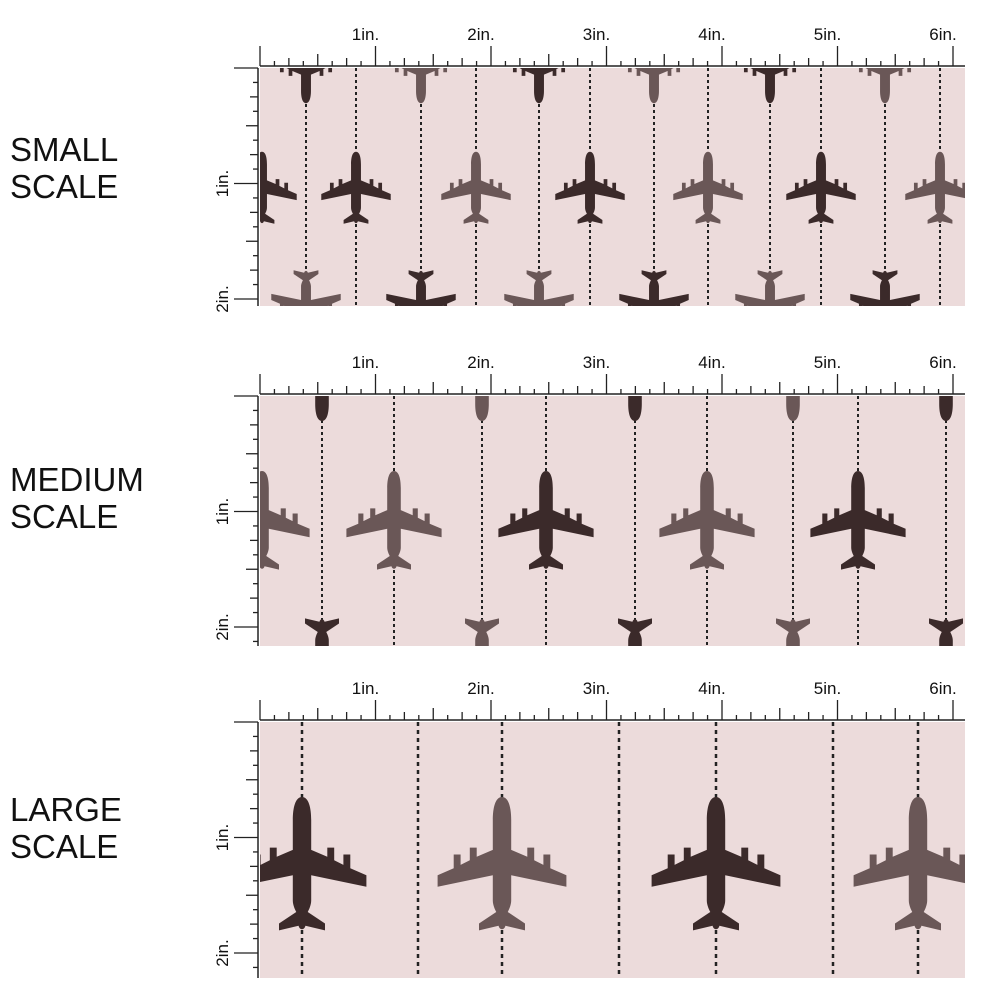 This screenshot has width=1000, height=1000. What do you see at coordinates (64, 149) in the screenshot?
I see `small-scale-label-line1: SMALL` at bounding box center [64, 149].